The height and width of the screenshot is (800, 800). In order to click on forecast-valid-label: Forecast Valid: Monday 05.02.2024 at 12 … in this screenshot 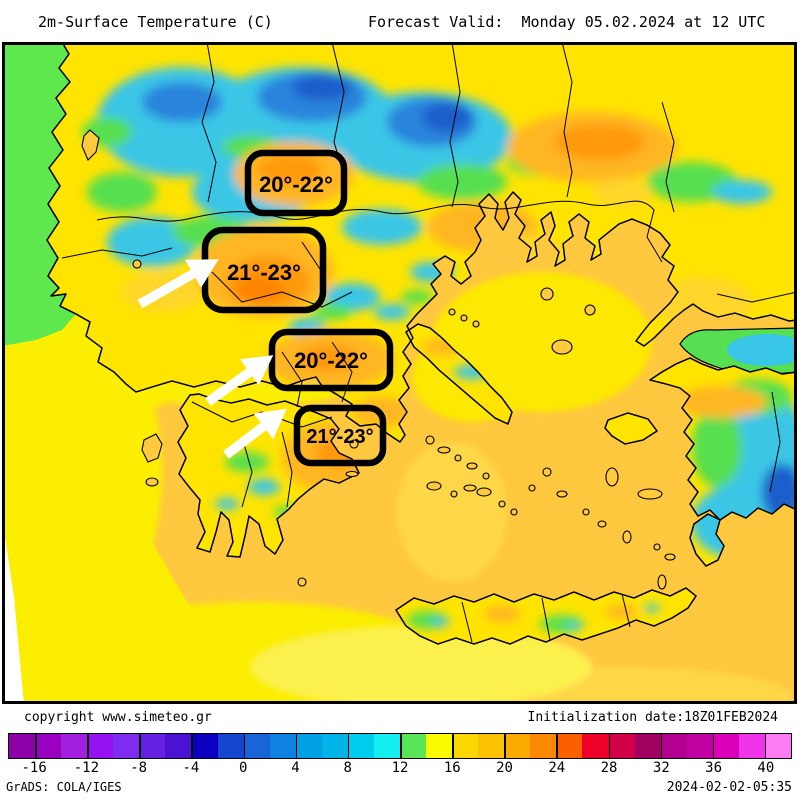, I will do `click(567, 22)`.